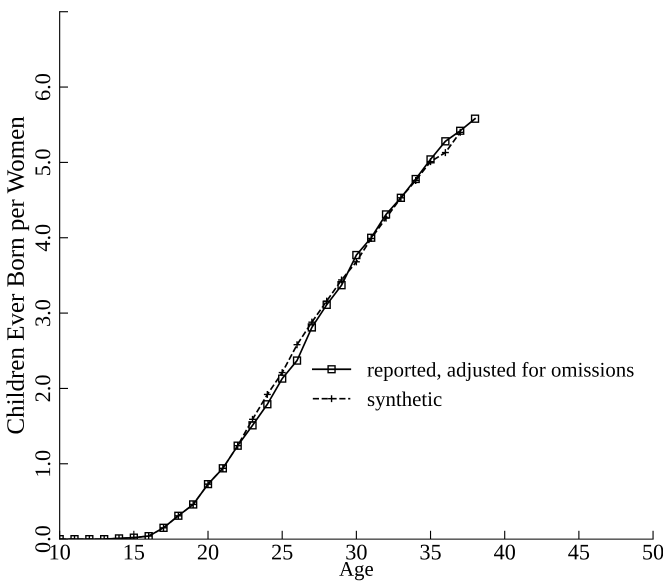 The image size is (663, 586). What do you see at coordinates (42, 463) in the screenshot?
I see `y-tick-label: 1.0` at bounding box center [42, 463].